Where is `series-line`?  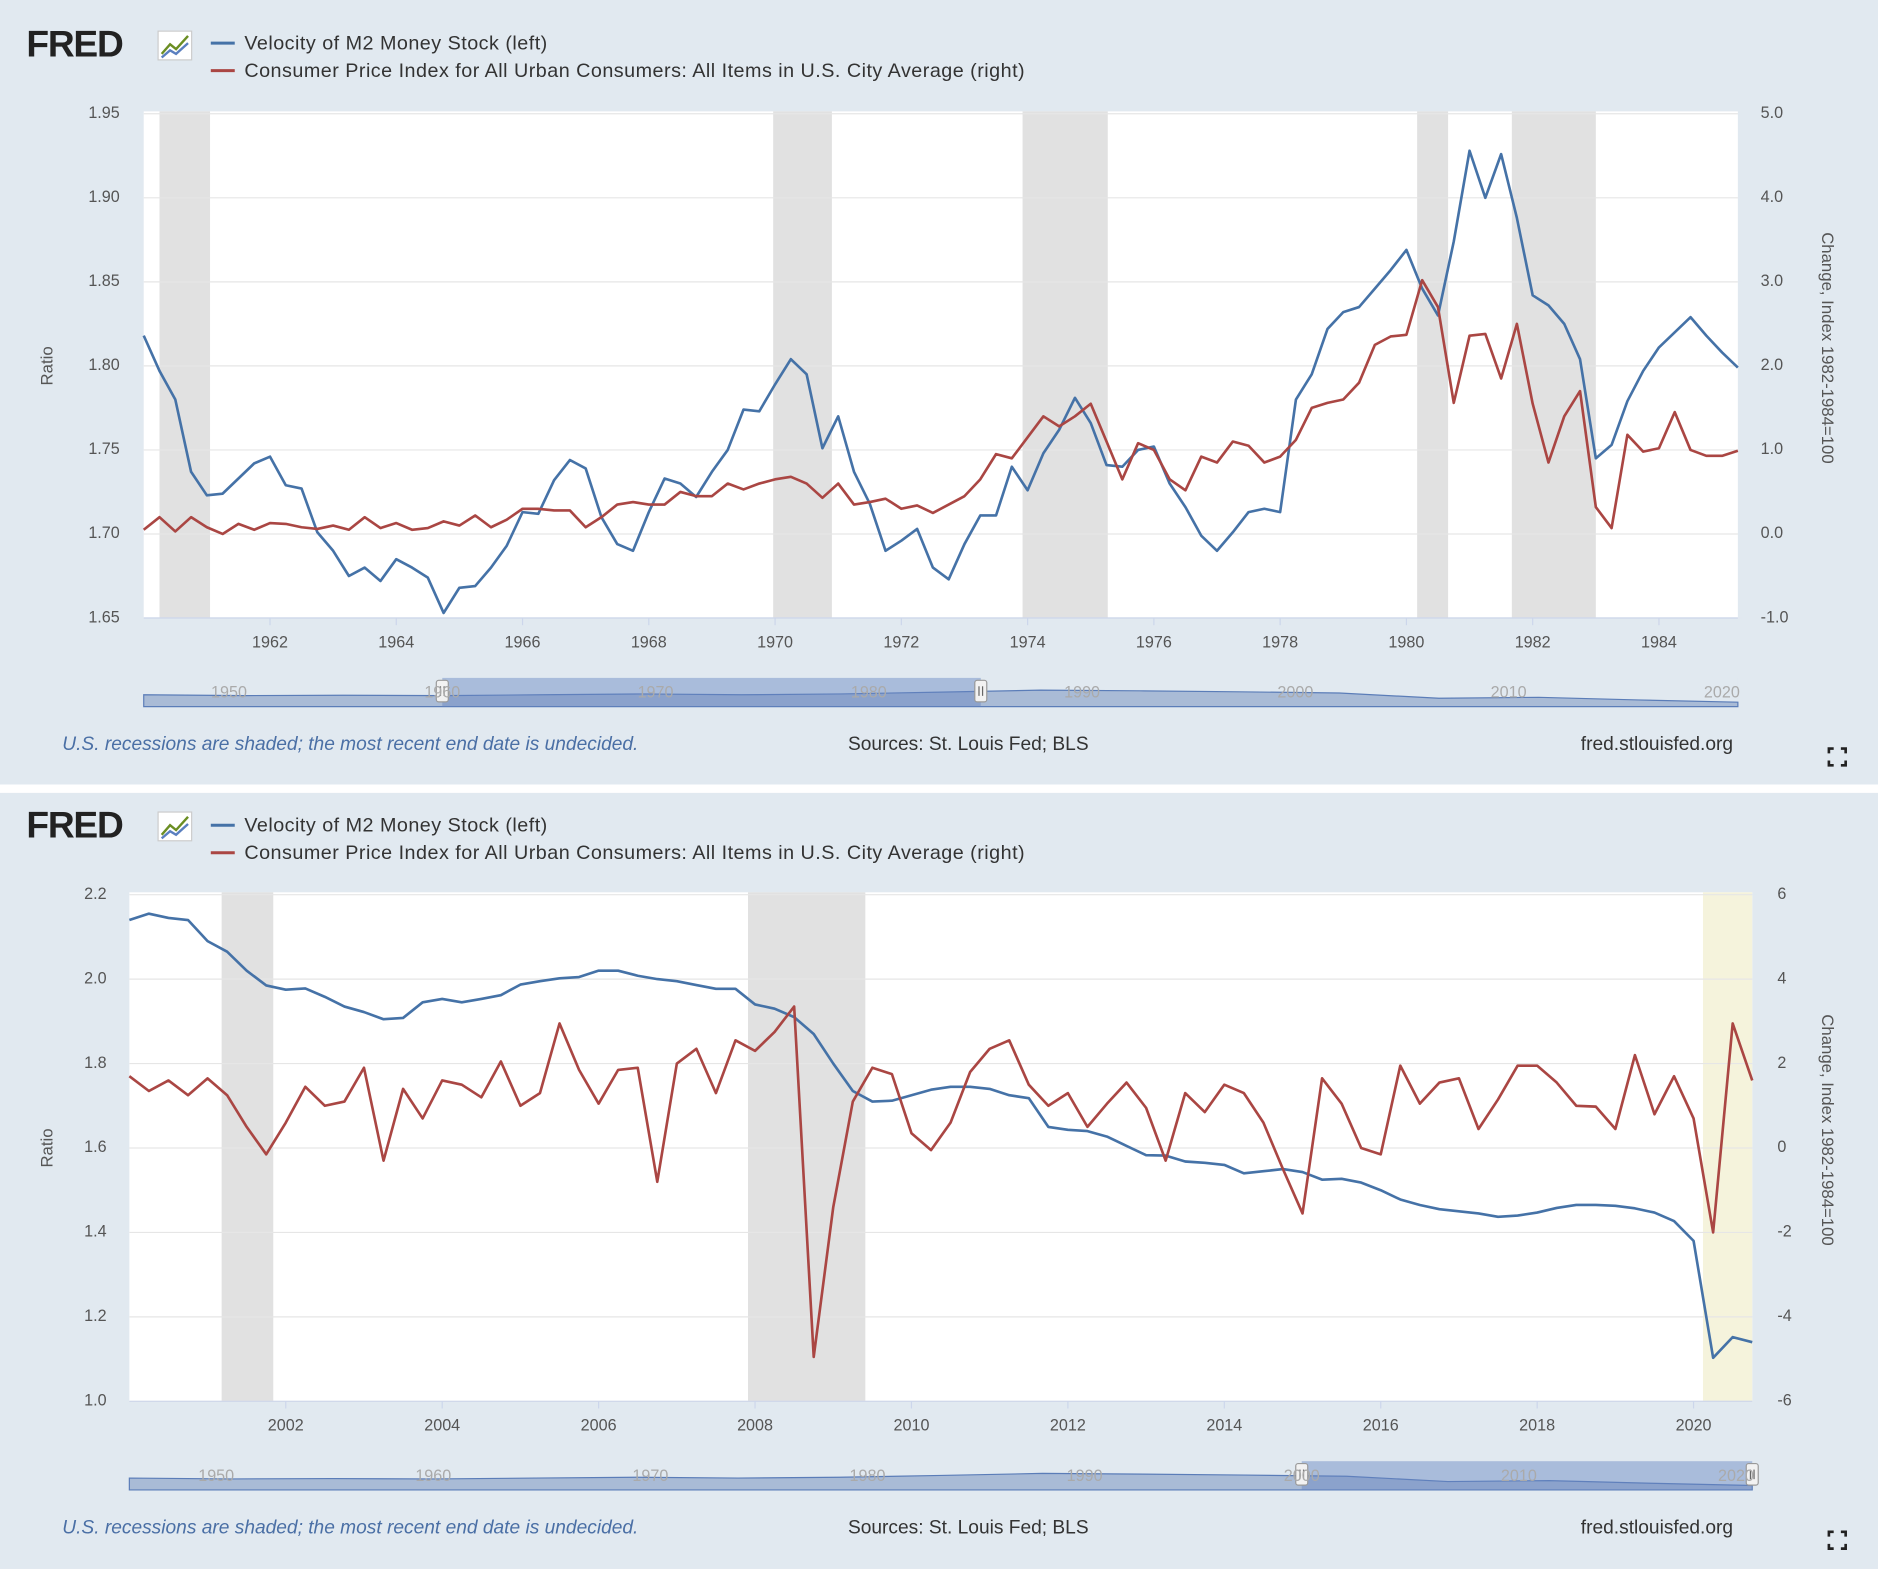 series-line is located at coordinates (940, 407).